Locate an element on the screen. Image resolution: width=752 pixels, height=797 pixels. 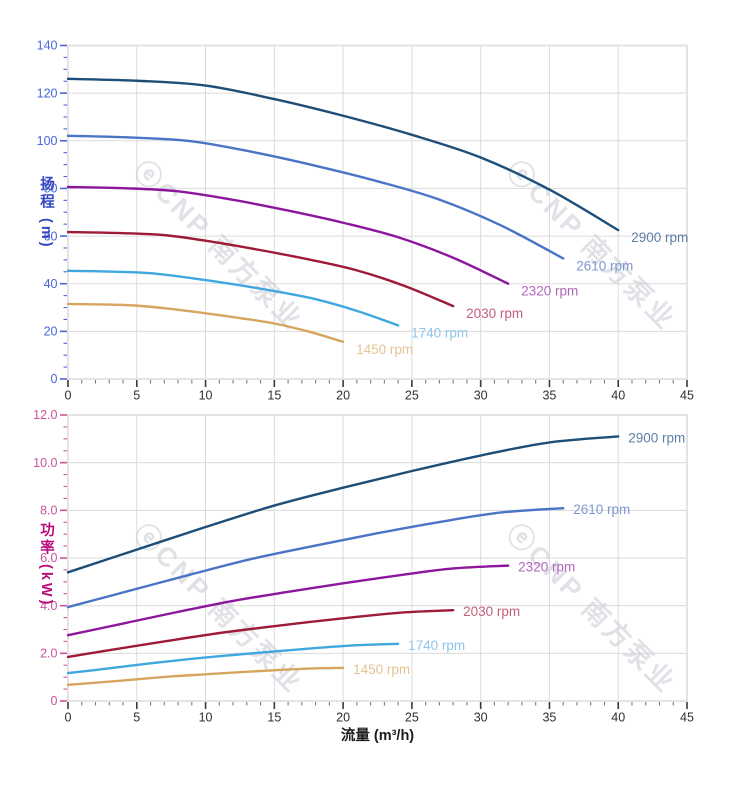
y-axis-tick-label: 80 is located at coordinates (51, 189).